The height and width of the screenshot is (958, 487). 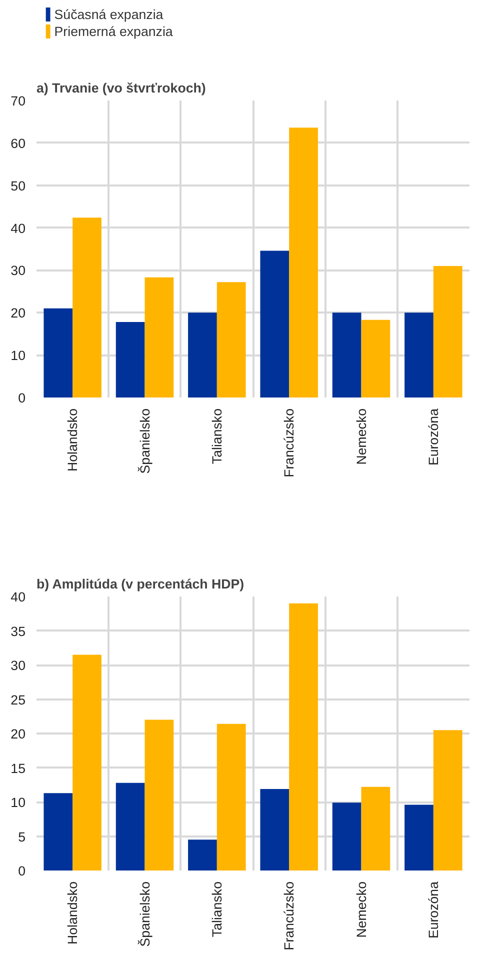 What do you see at coordinates (140, 584) in the screenshot?
I see `chart-title: b) Amplitúda (v percentách HDP)` at bounding box center [140, 584].